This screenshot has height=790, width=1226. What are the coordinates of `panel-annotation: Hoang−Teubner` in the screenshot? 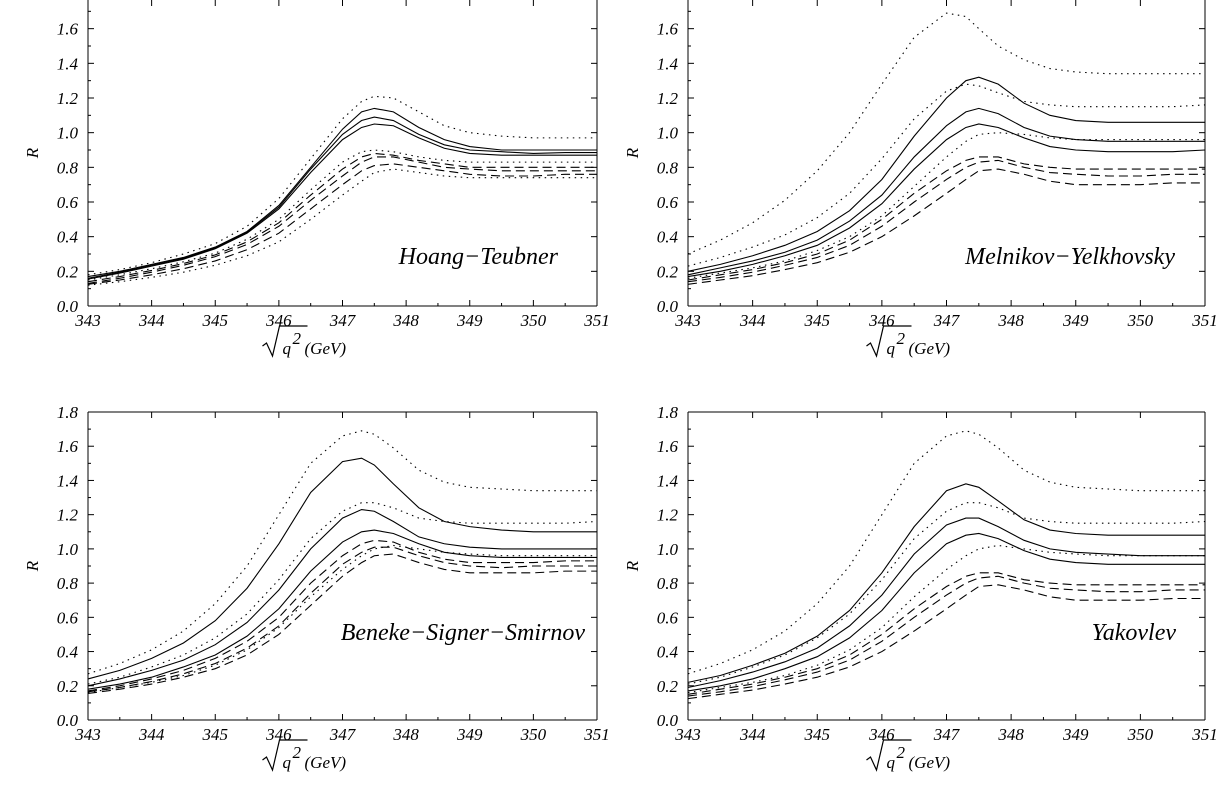 It's located at (478, 257).